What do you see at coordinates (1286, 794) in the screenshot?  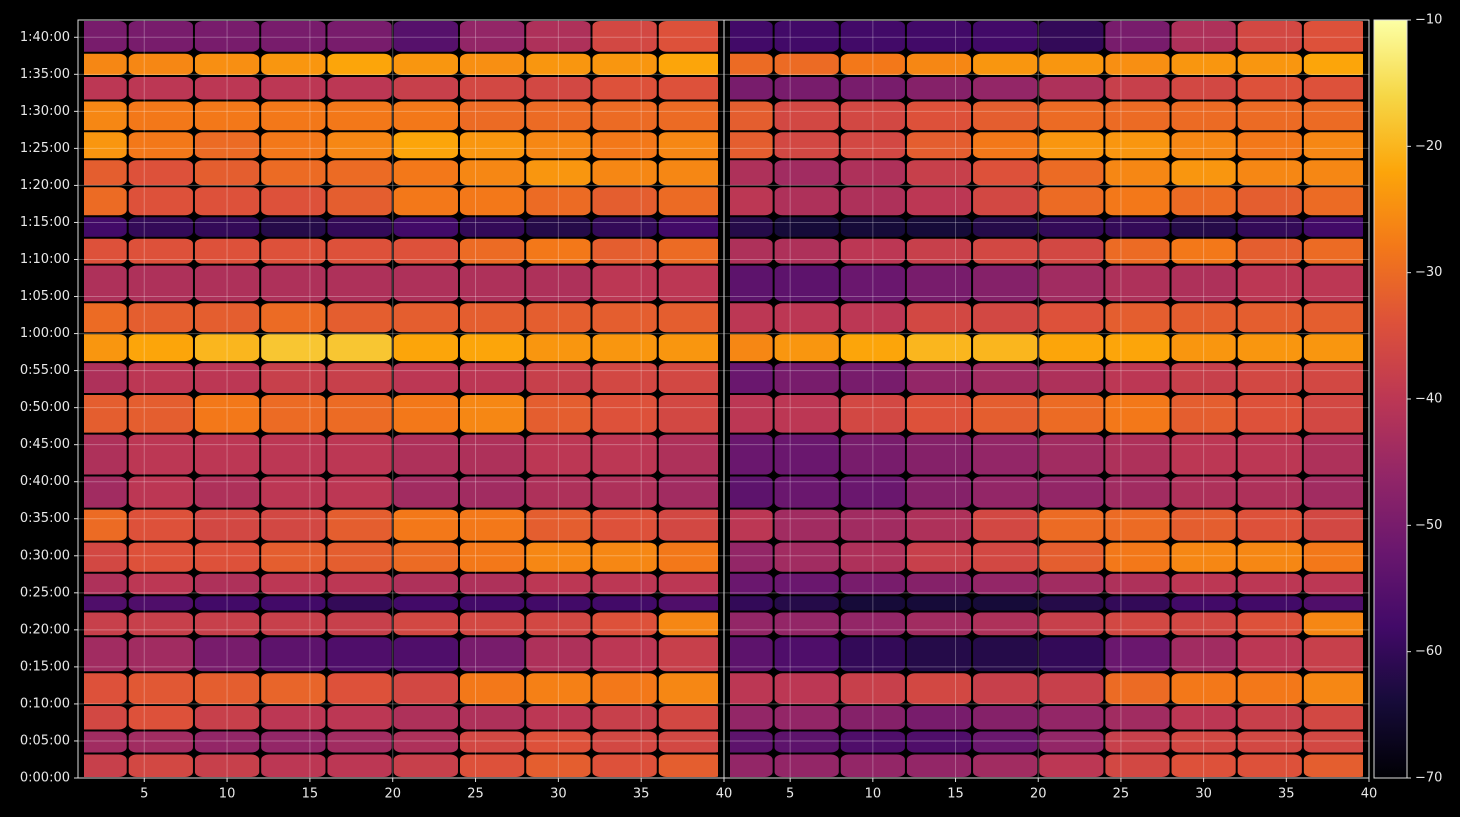 I see `x-tick-label: 35` at bounding box center [1286, 794].